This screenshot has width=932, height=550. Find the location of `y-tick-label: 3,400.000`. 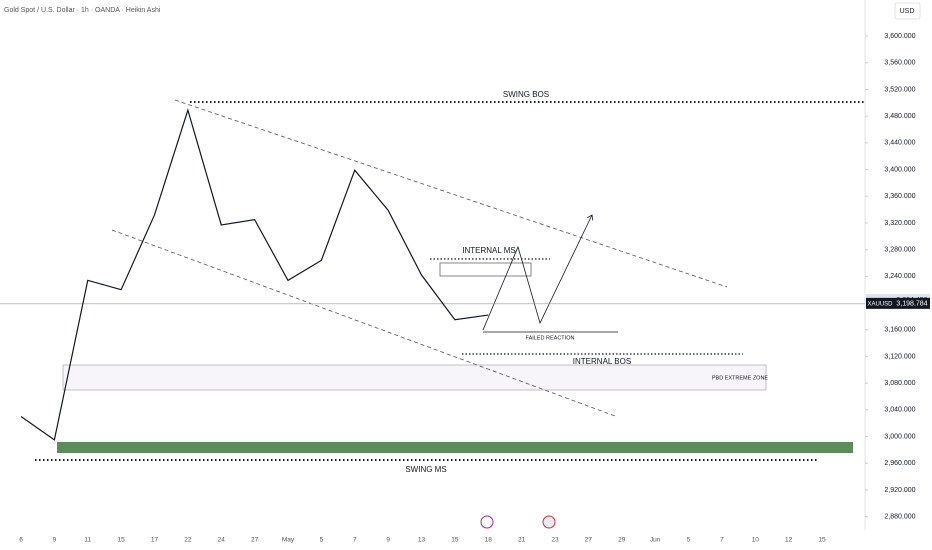

y-tick-label: 3,400.000 is located at coordinates (899, 169).